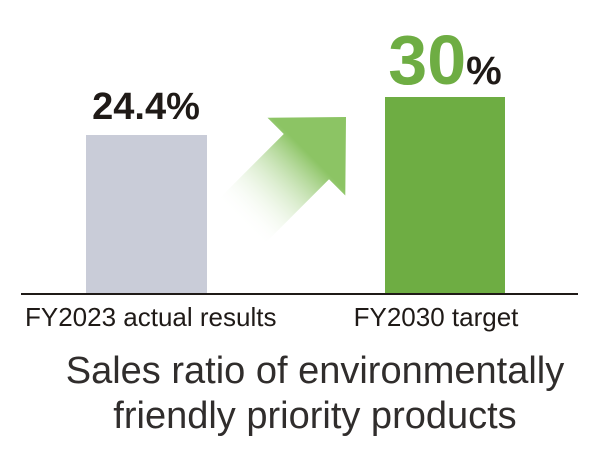 The width and height of the screenshot is (600, 460). Describe the element at coordinates (445, 195) in the screenshot. I see `bar-fy2030-target` at that location.